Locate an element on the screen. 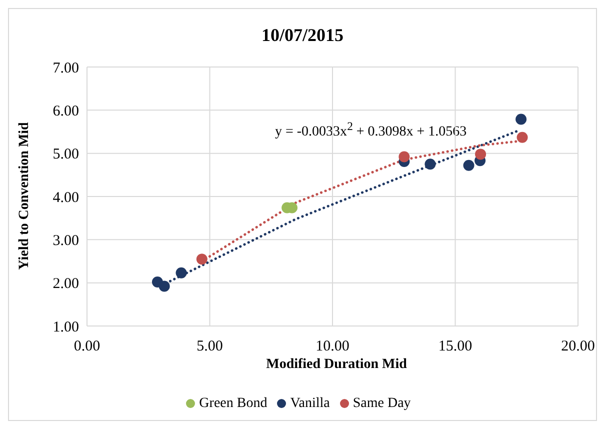 This screenshot has width=605, height=429. legend-label: Same Day is located at coordinates (381, 403).